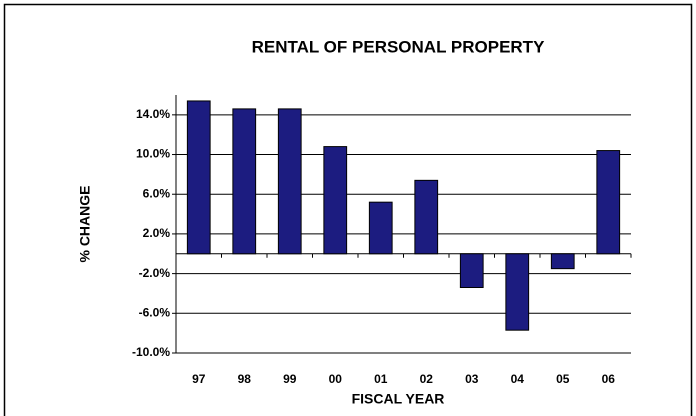 Image resolution: width=696 pixels, height=416 pixels. What do you see at coordinates (157, 193) in the screenshot?
I see `y-tick-label: 6.0%` at bounding box center [157, 193].